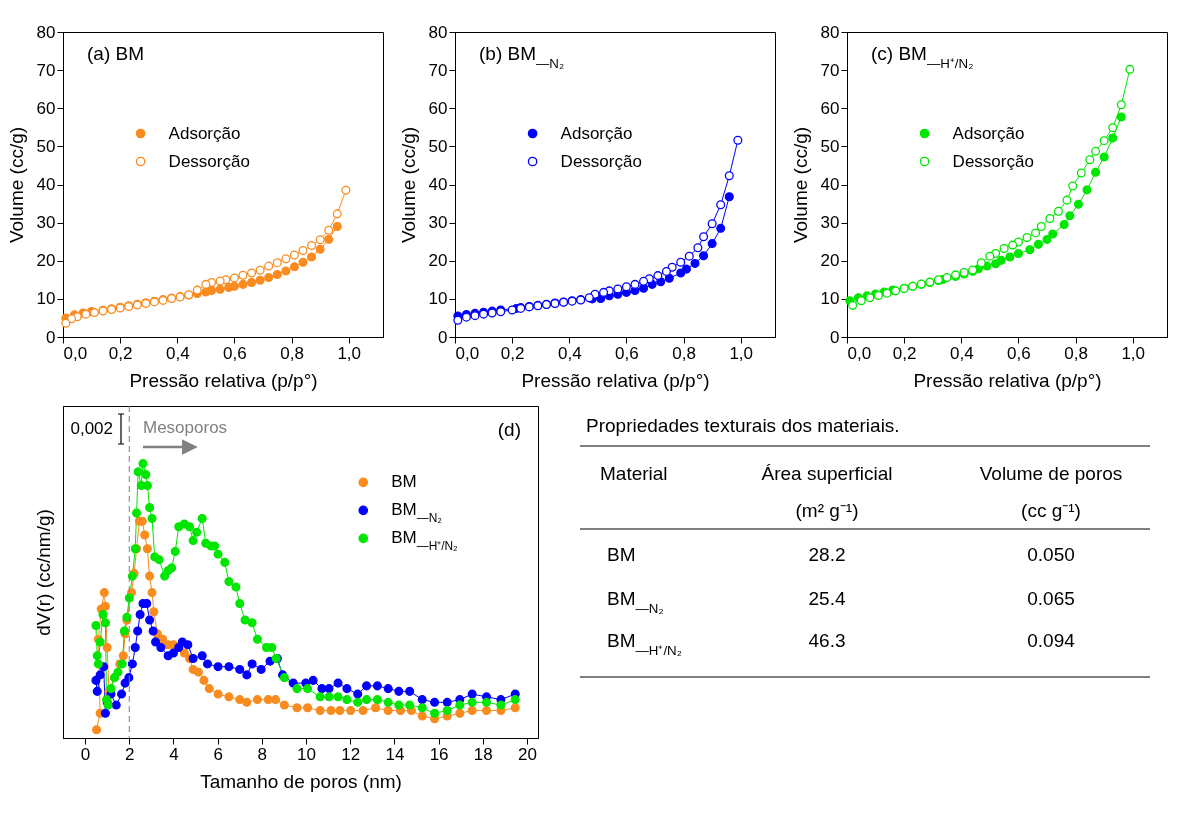  Describe the element at coordinates (404, 482) in the screenshot. I see `legend-label: BM` at that location.